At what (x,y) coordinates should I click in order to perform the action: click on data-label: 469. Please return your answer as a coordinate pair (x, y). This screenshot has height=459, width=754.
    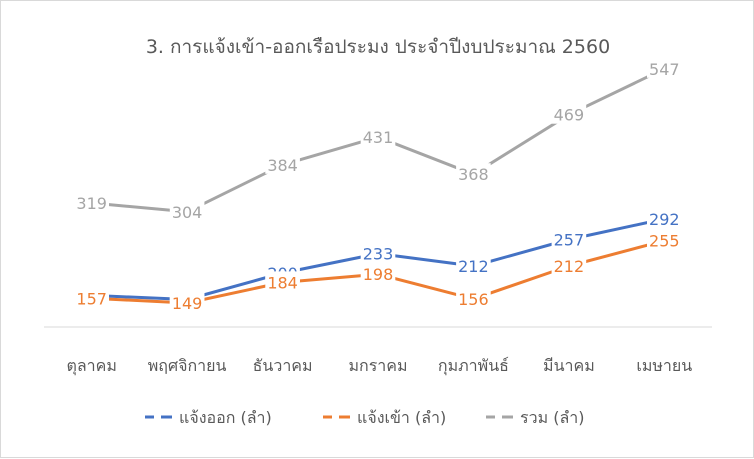
    Looking at the image, I should click on (569, 115).